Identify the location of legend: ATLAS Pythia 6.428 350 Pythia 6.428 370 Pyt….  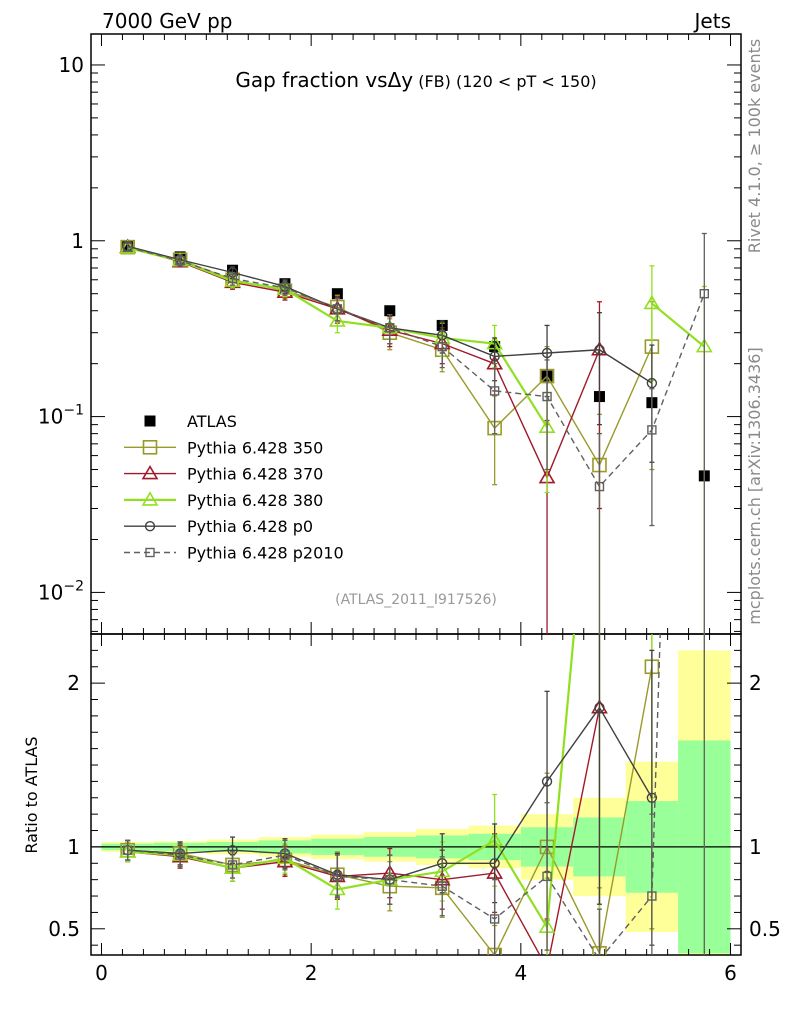
(234, 487).